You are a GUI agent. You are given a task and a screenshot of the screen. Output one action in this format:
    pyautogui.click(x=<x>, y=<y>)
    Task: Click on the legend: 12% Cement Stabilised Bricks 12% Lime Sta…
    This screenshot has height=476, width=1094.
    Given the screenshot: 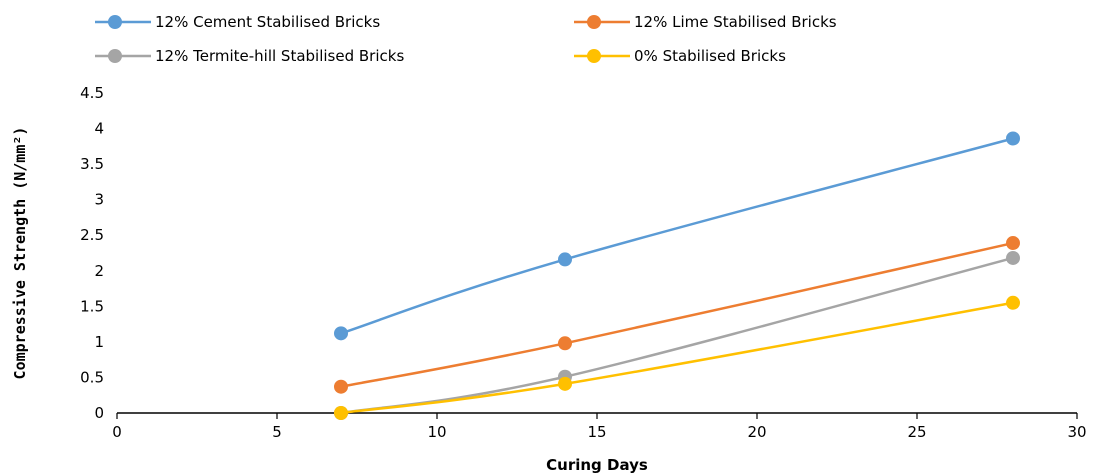 What is the action you would take?
    pyautogui.click(x=466, y=39)
    